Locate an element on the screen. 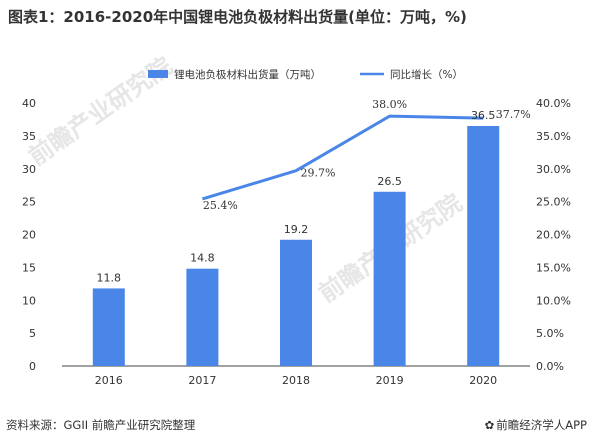 This screenshot has height=442, width=593. legend-line-label: 同比增长（%） is located at coordinates (426, 74).